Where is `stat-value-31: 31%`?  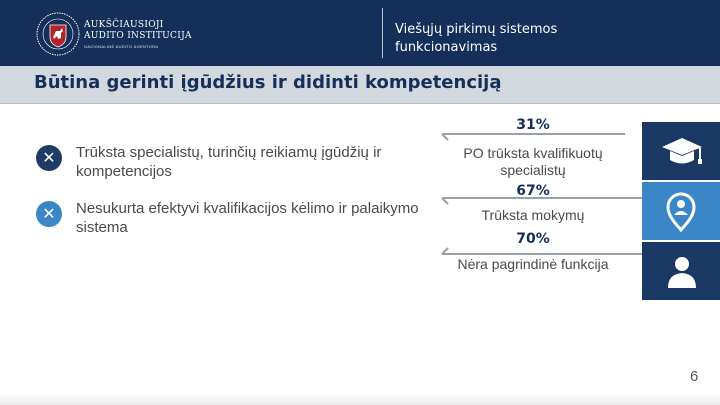 stat-value-31: 31% is located at coordinates (533, 125).